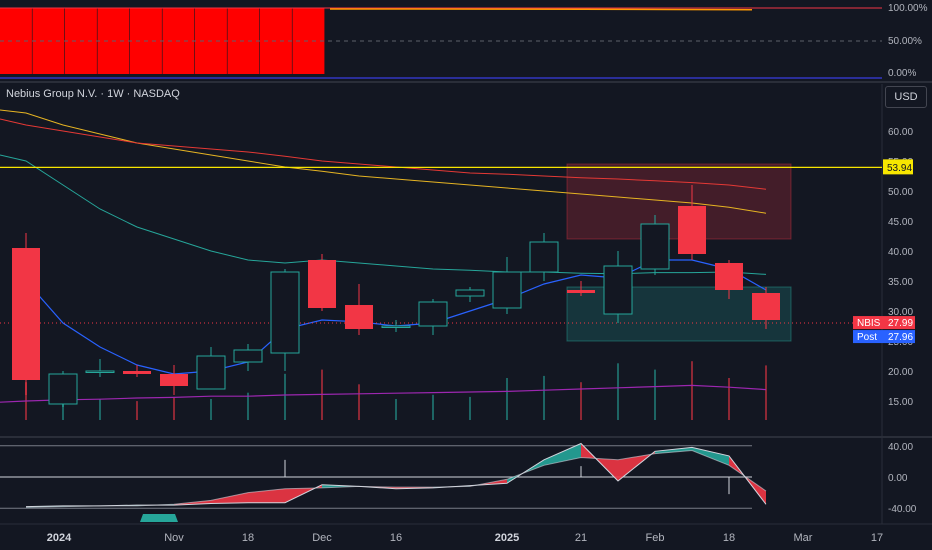 Image resolution: width=932 pixels, height=550 pixels. Describe the element at coordinates (877, 538) in the screenshot. I see `time-tick-label: 17` at that location.